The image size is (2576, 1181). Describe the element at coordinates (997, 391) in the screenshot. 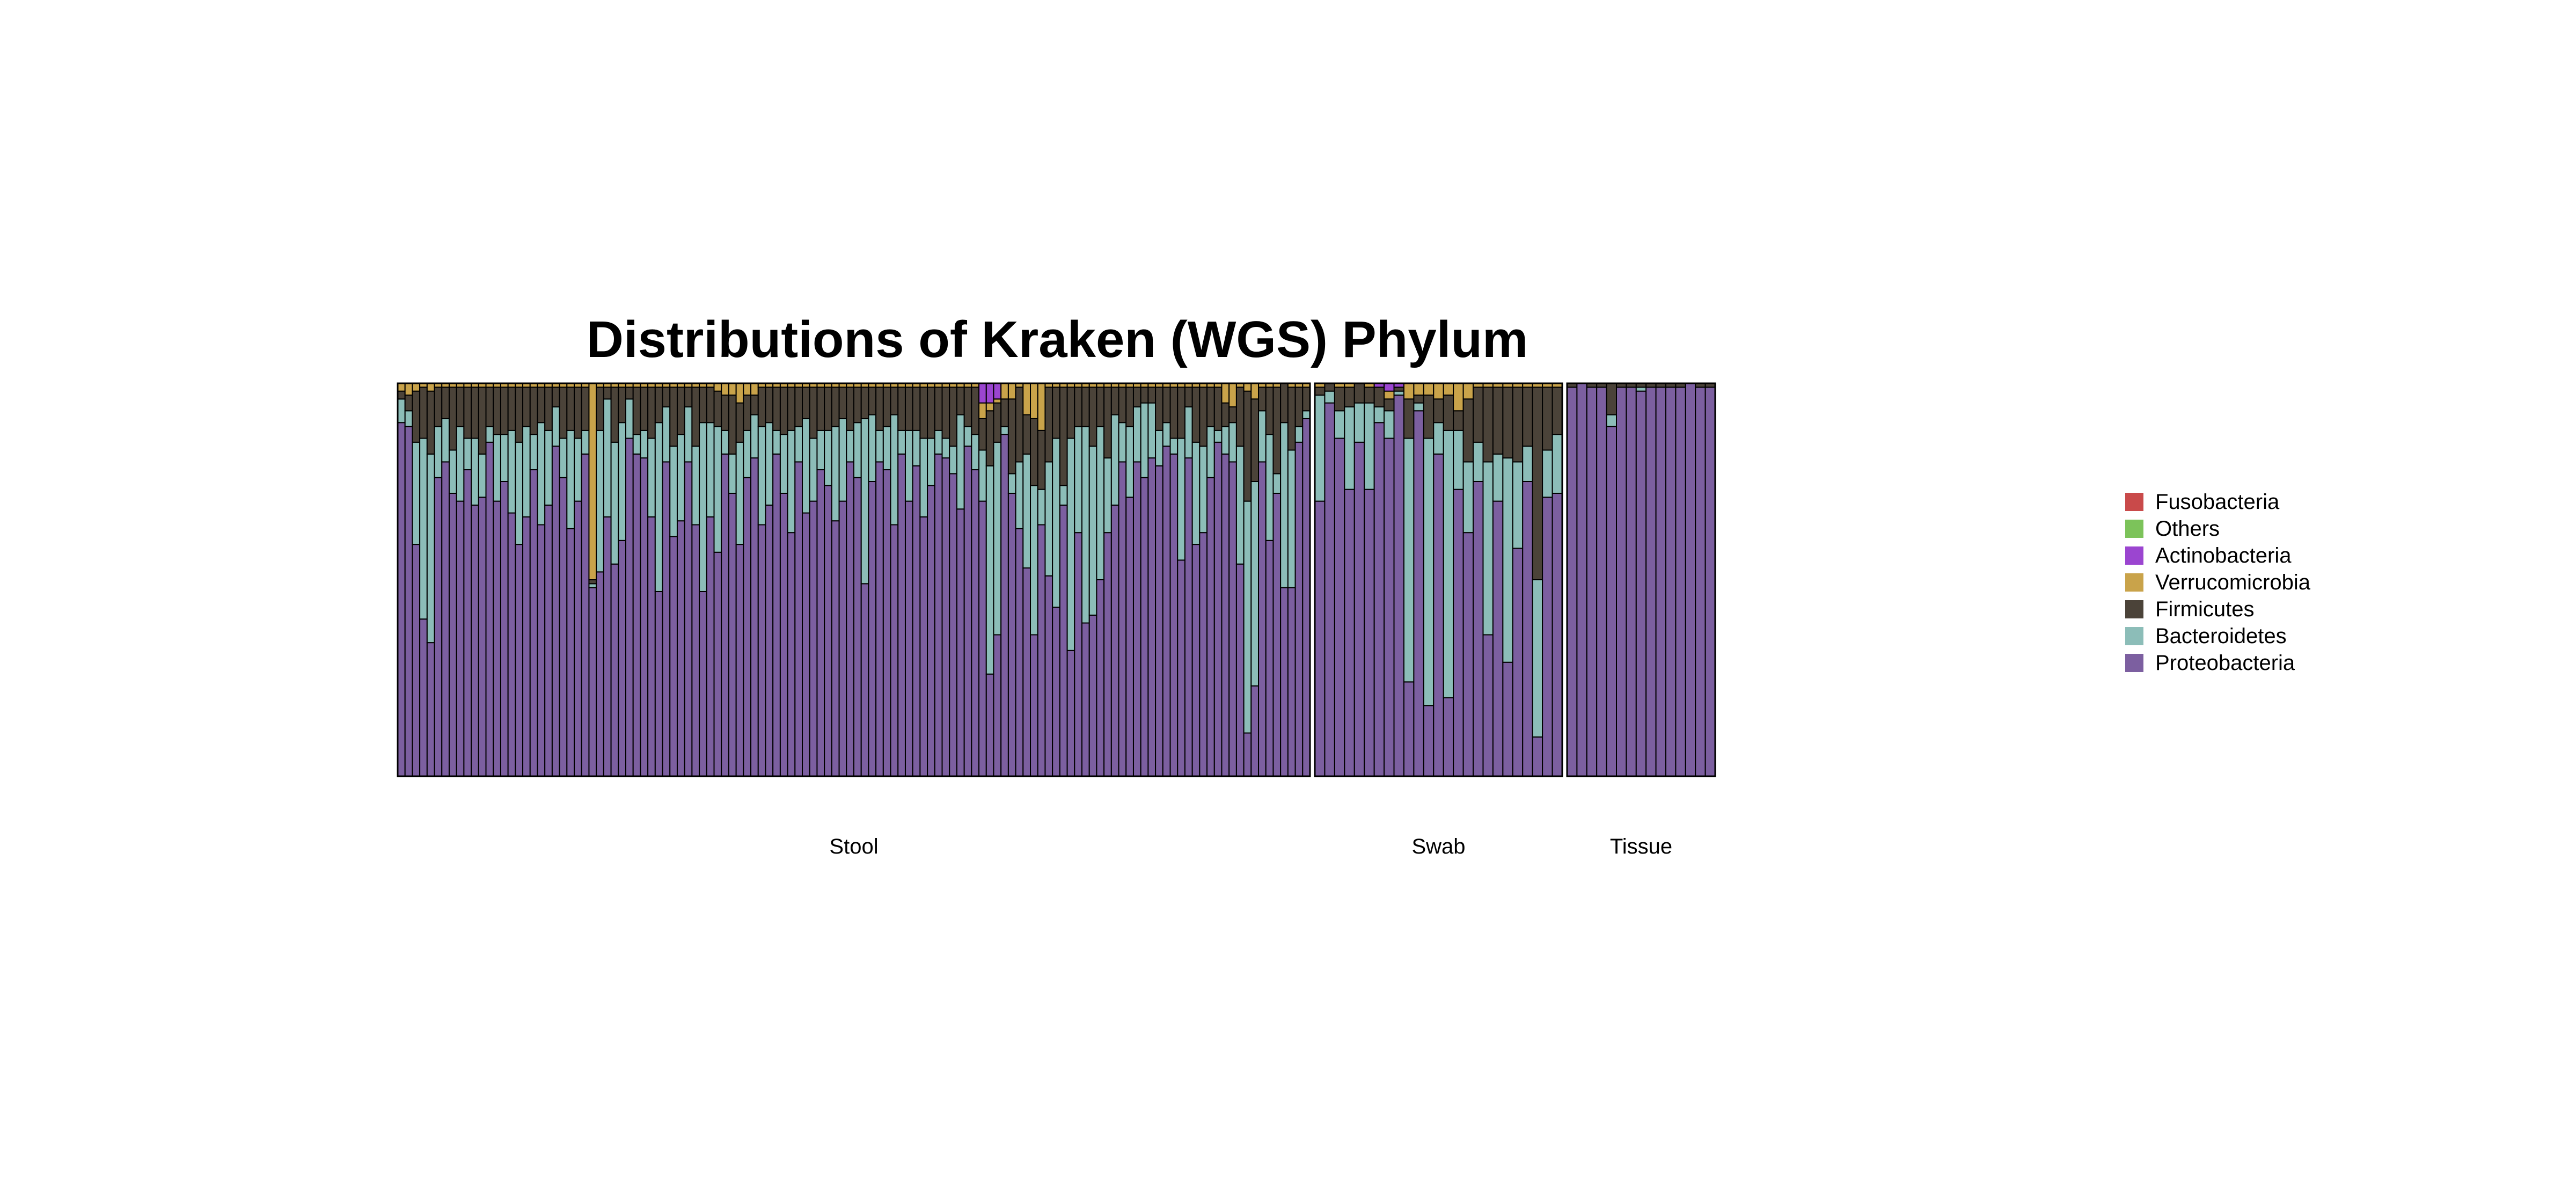

I see `bar-segment-actinobacteria` at that location.